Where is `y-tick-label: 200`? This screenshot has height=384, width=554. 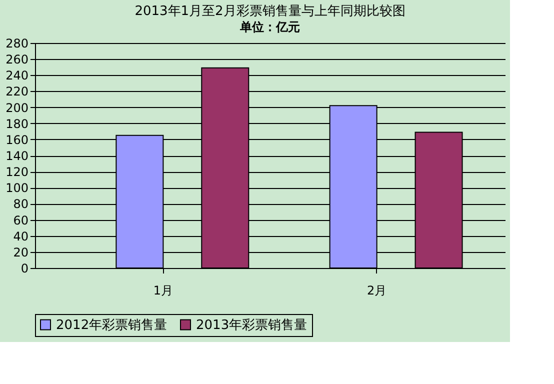 y-tick-label: 200 is located at coordinates (17, 107).